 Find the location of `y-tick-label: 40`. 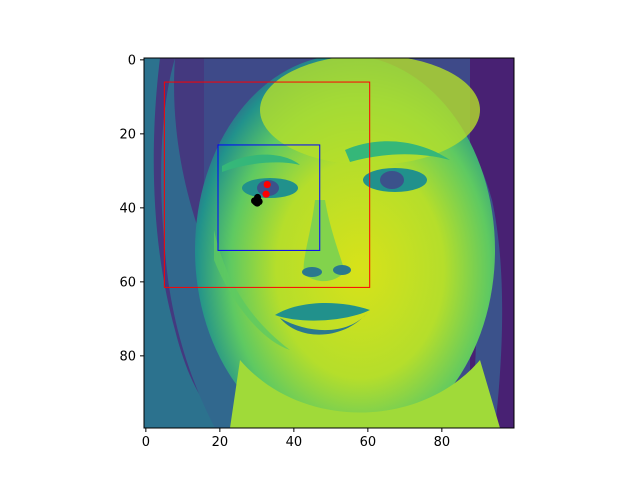

y-tick-label: 40 is located at coordinates (127, 208).